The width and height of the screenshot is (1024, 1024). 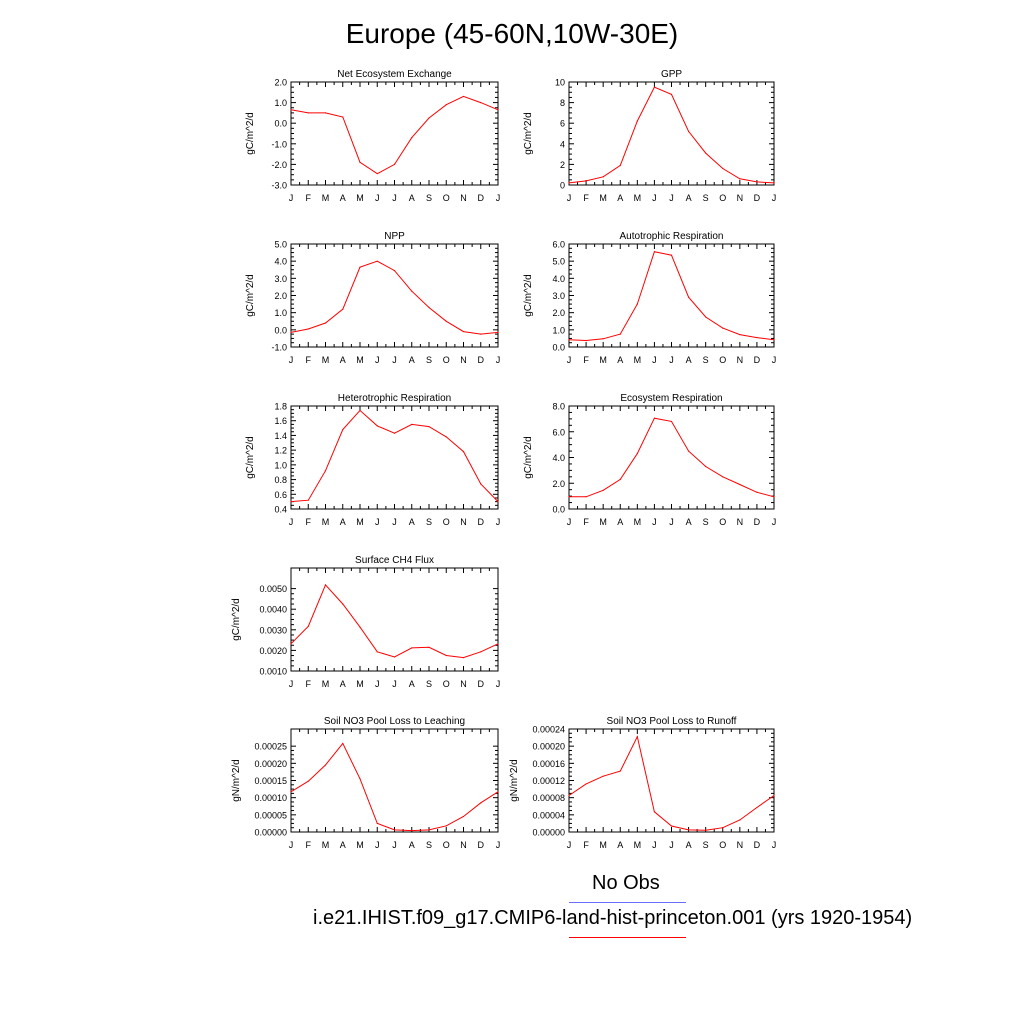 What do you see at coordinates (562, 144) in the screenshot?
I see `y-tick-label: 4` at bounding box center [562, 144].